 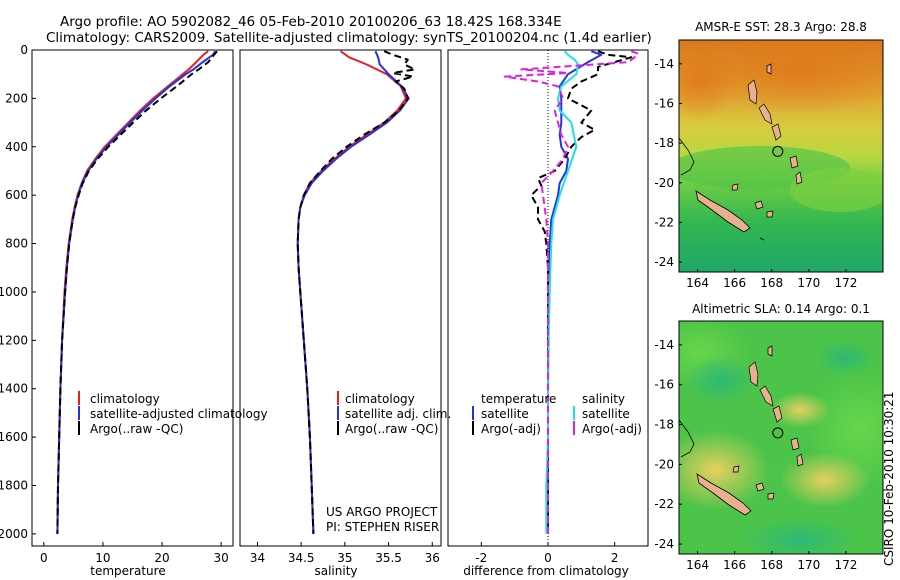 I want to click on y-tick-label: 200, so click(x=16, y=98).